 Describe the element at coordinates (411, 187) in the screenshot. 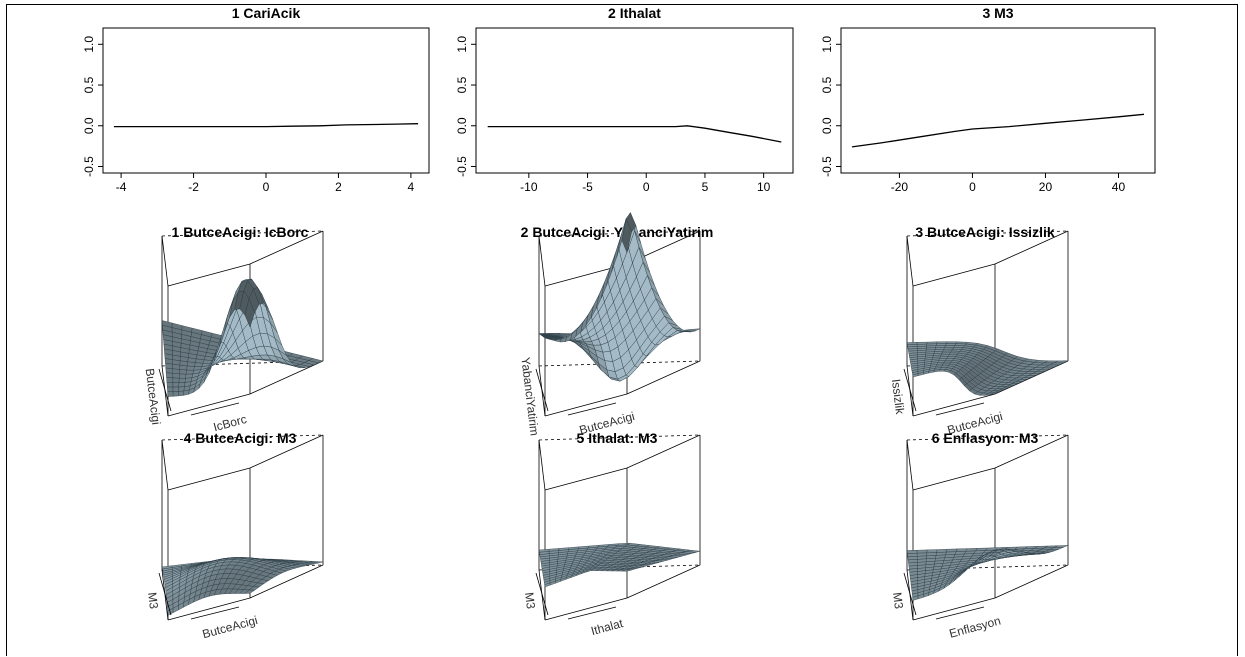

I see `x-tick-label: 4` at that location.